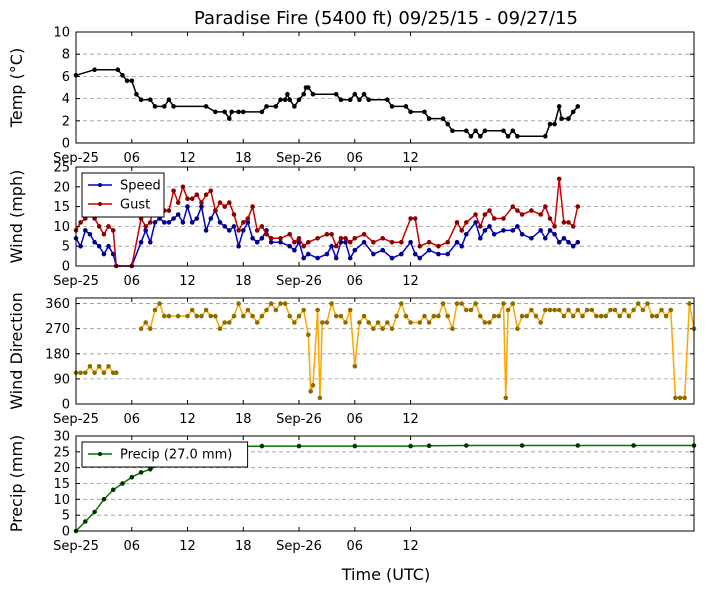 The height and width of the screenshot is (593, 705). What do you see at coordinates (66, 121) in the screenshot?
I see `y-tick-label: 2` at bounding box center [66, 121].